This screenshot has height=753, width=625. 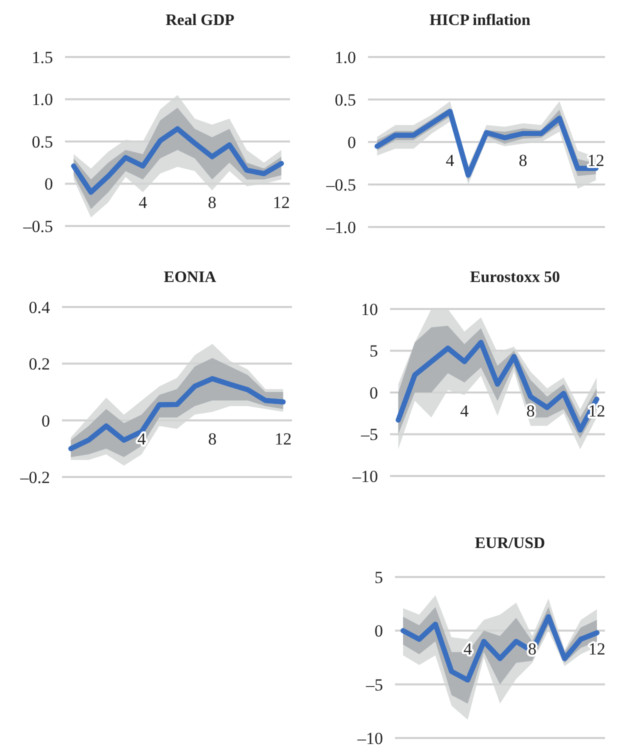 I want to click on y-tick-label: 0.2, so click(x=39, y=364).